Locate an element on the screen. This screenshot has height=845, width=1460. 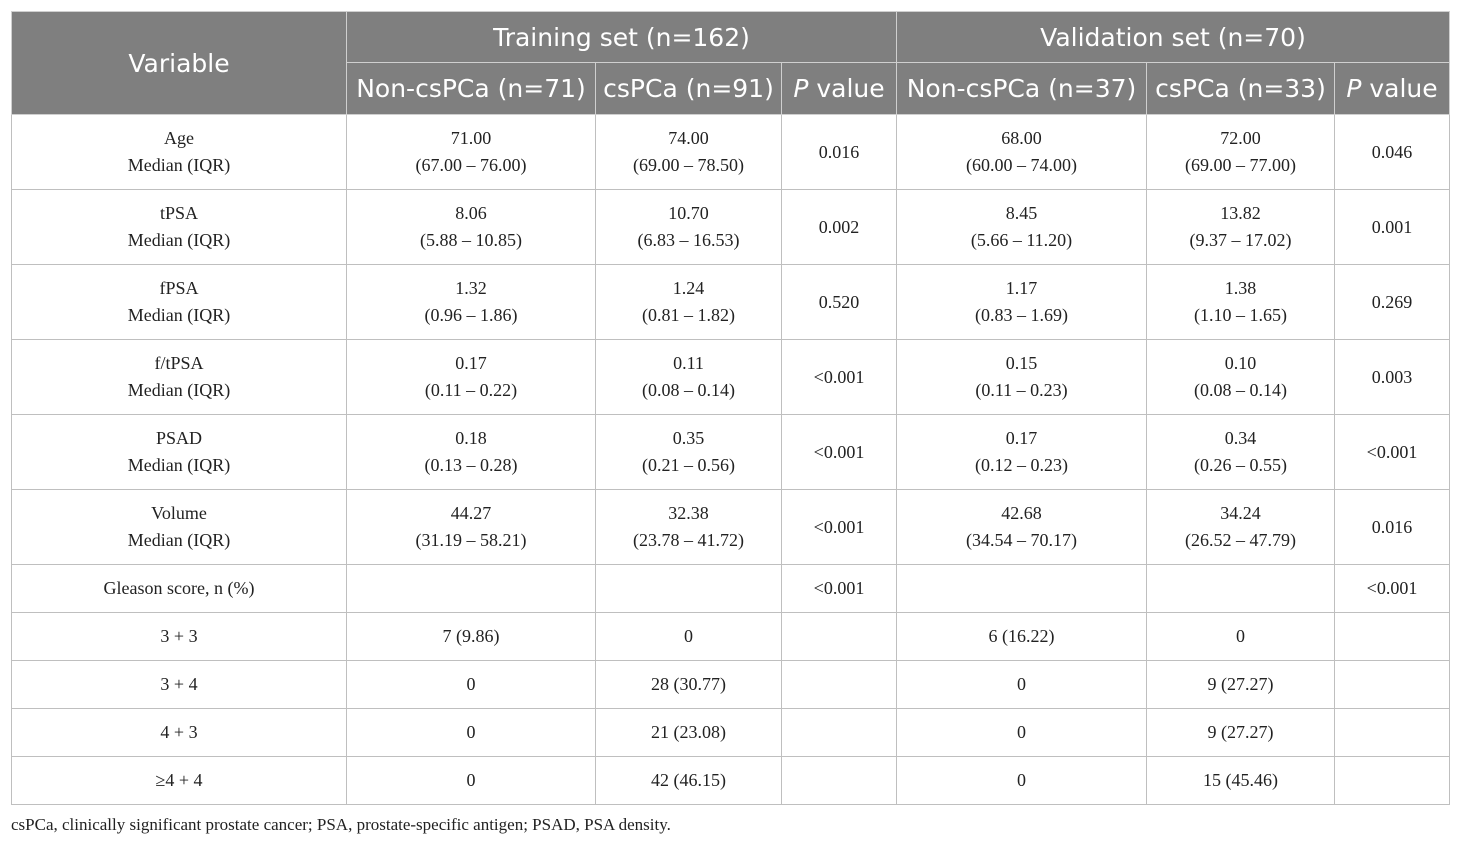
median: 44.27 is located at coordinates (471, 513).